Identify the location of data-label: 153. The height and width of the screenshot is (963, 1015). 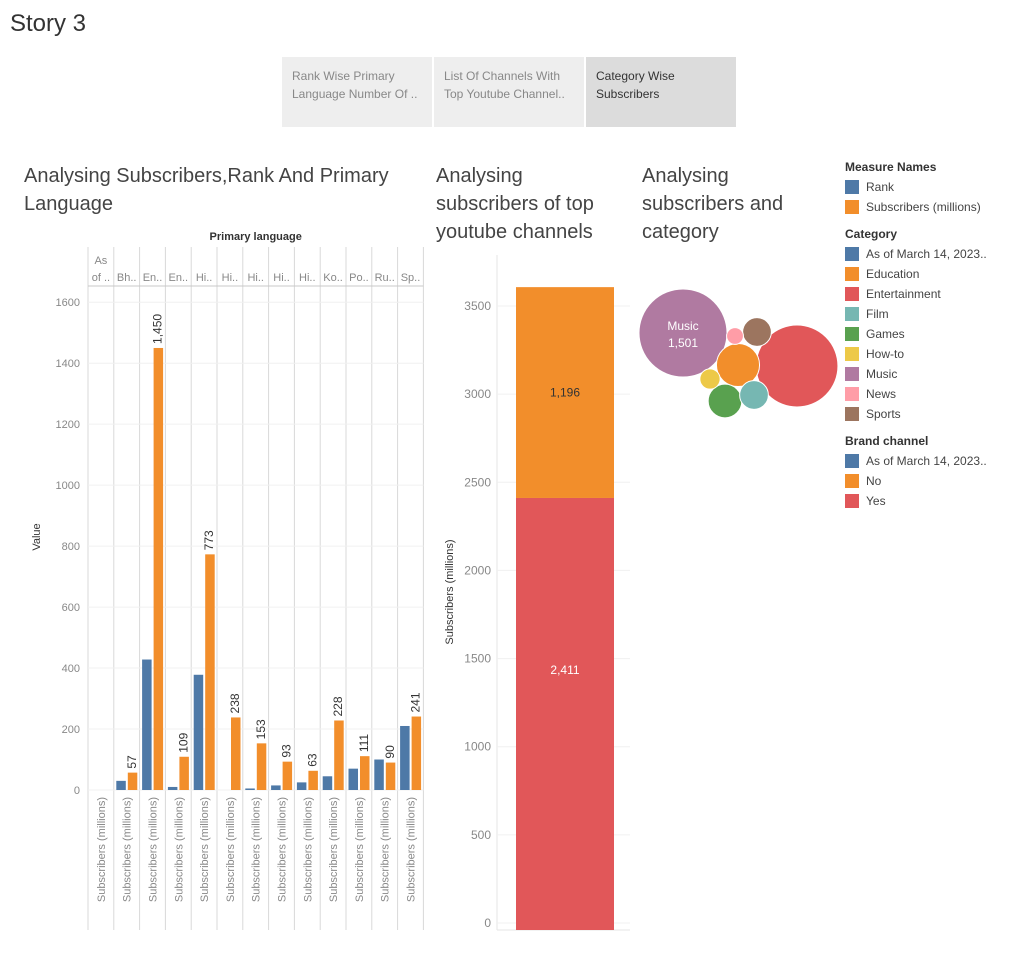
(261, 729).